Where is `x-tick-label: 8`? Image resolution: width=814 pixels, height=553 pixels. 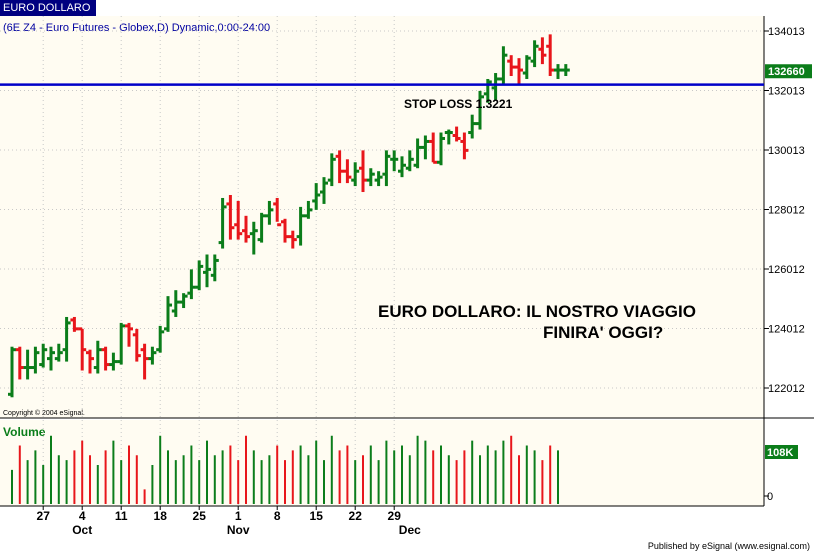
x-tick-label: 8 is located at coordinates (277, 516).